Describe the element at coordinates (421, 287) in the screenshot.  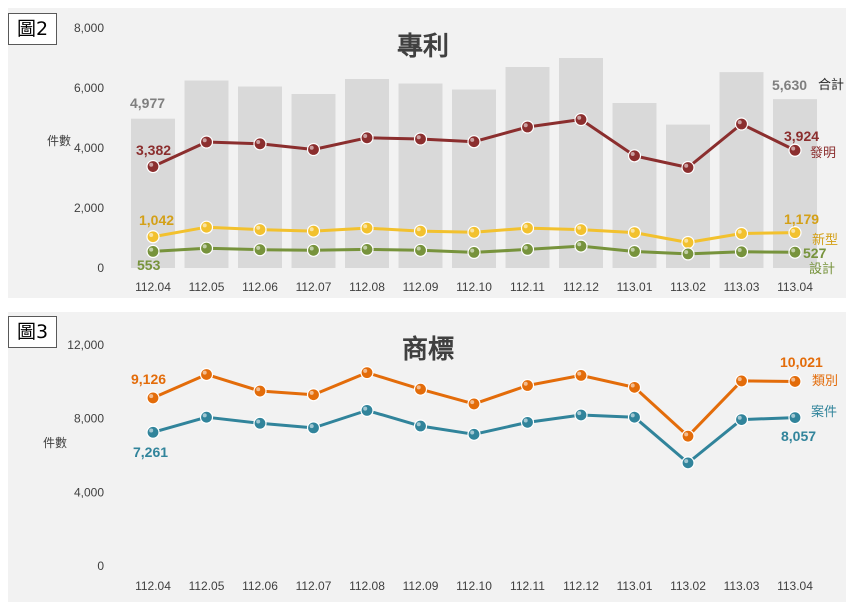
I see `patent-x-tick: 112.09` at that location.